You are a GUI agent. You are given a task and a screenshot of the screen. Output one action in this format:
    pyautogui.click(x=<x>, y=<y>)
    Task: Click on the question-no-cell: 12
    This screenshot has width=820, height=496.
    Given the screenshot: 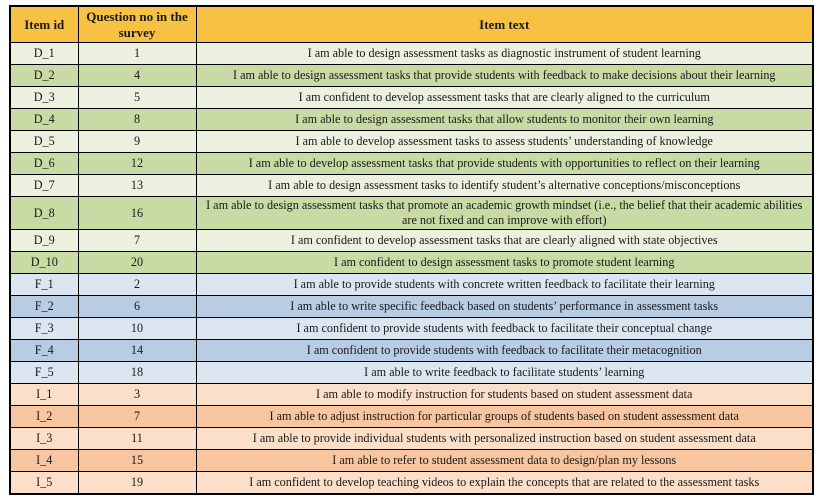 What is the action you would take?
    pyautogui.click(x=137, y=163)
    